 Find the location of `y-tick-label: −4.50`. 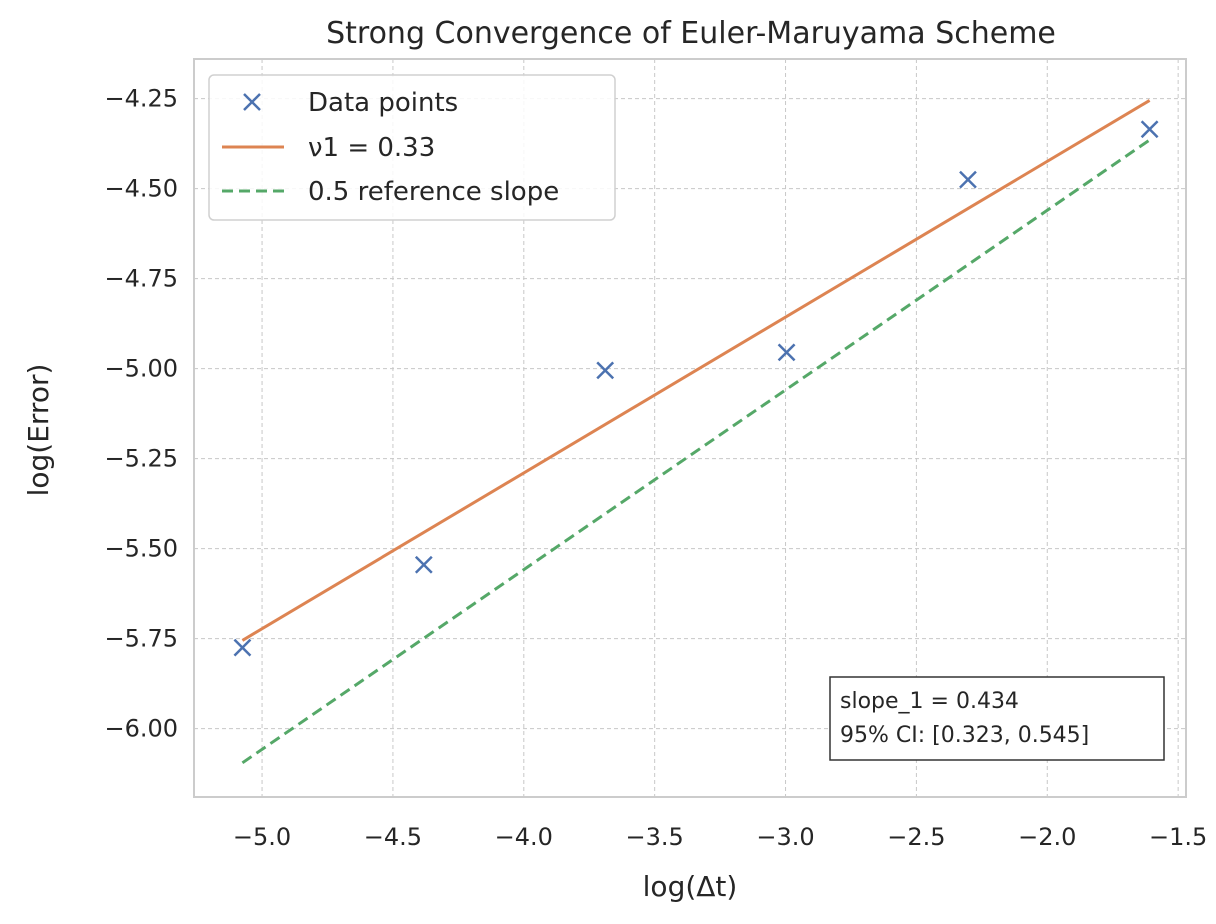

y-tick-label: −4.50 is located at coordinates (141, 189).